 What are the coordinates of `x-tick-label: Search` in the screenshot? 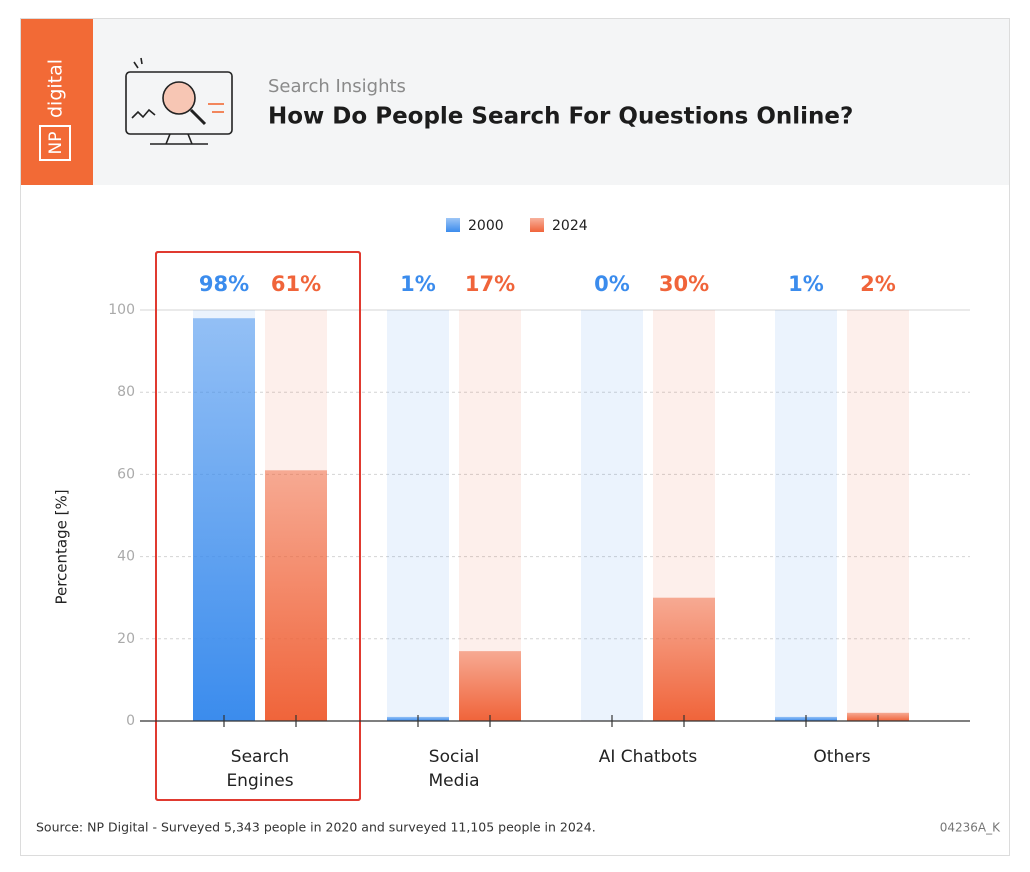 It's located at (260, 757).